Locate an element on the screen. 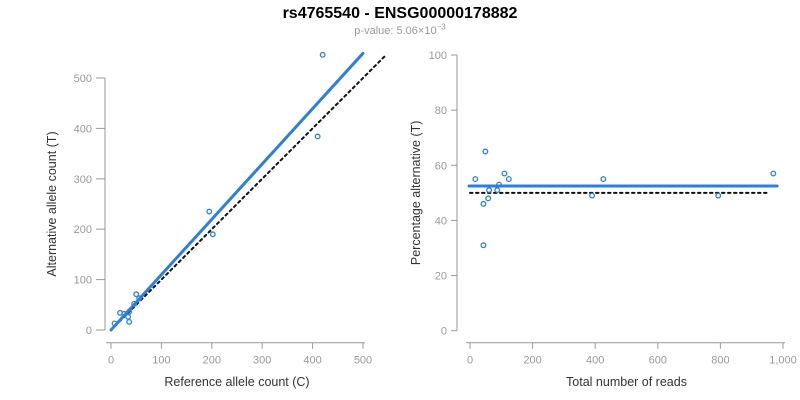 Image resolution: width=800 pixels, height=400 pixels. x-tick-label: 1,000 is located at coordinates (783, 361).